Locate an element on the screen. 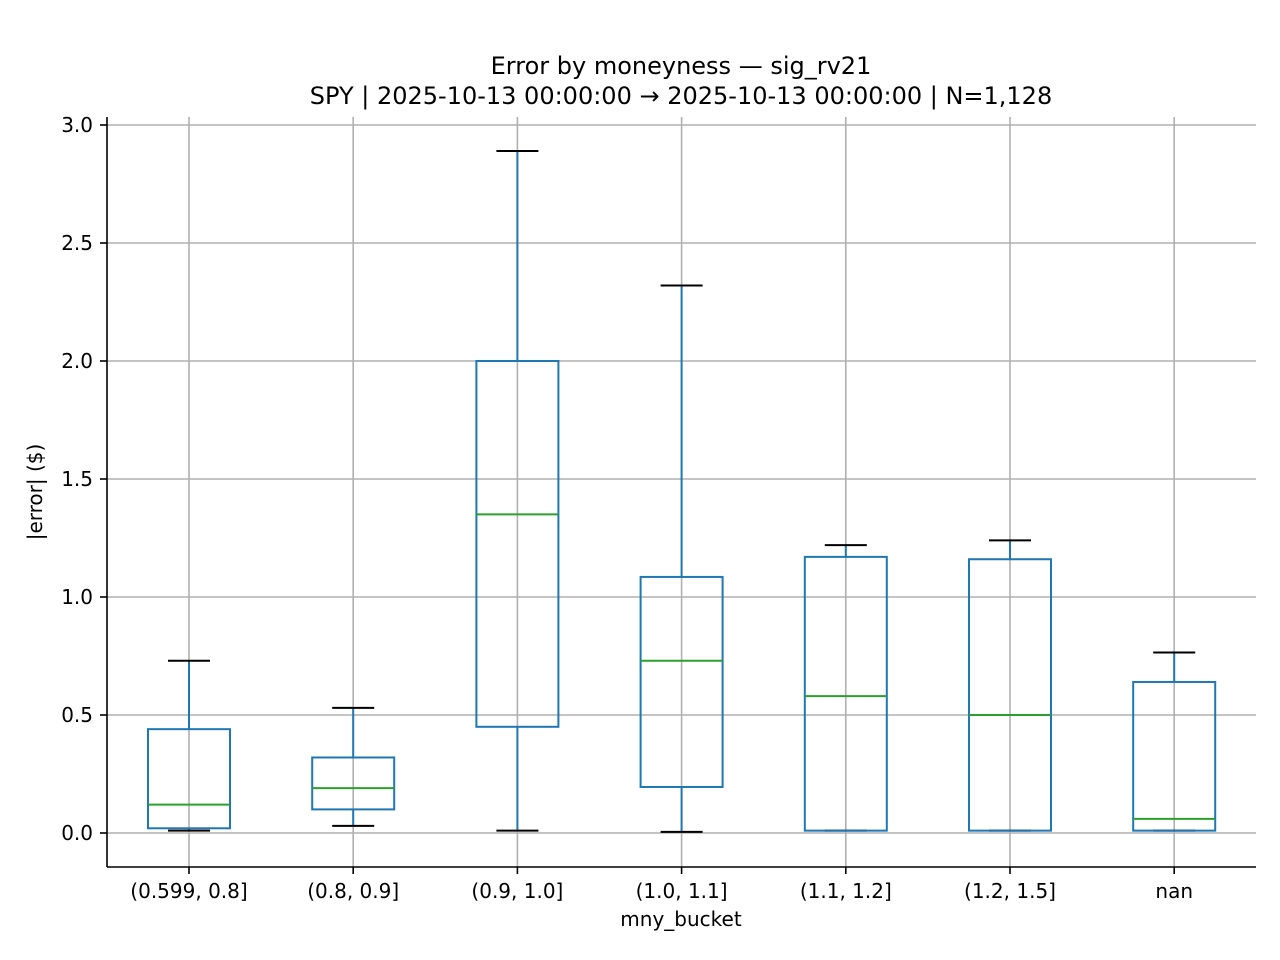  x-tick-label: nan is located at coordinates (1174, 891).